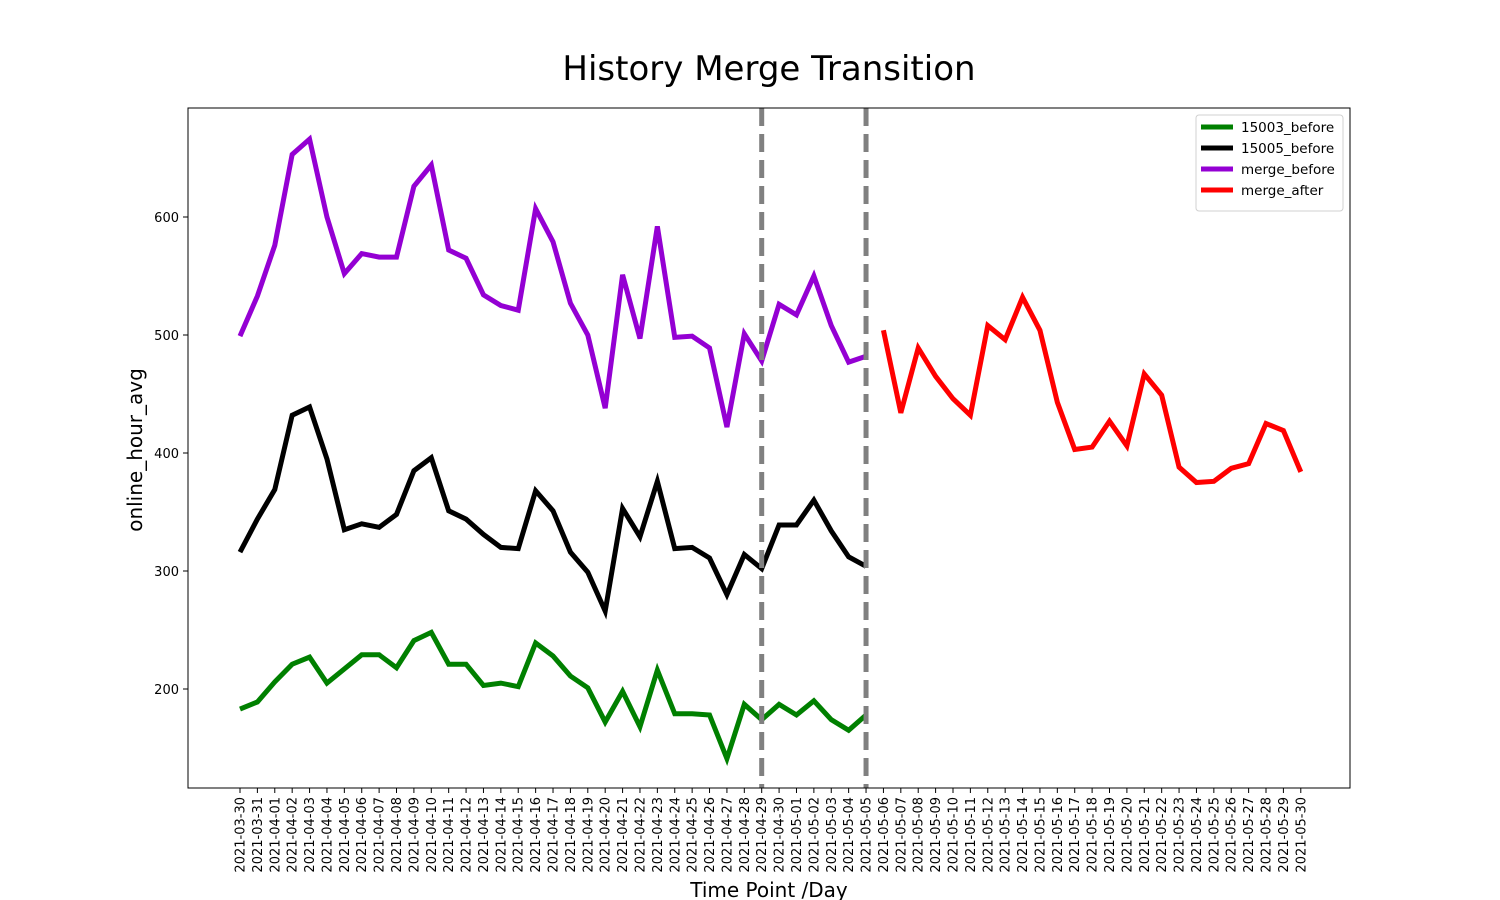 The height and width of the screenshot is (900, 1500). I want to click on x-tick-label: 2021-04-21, so click(623, 835).